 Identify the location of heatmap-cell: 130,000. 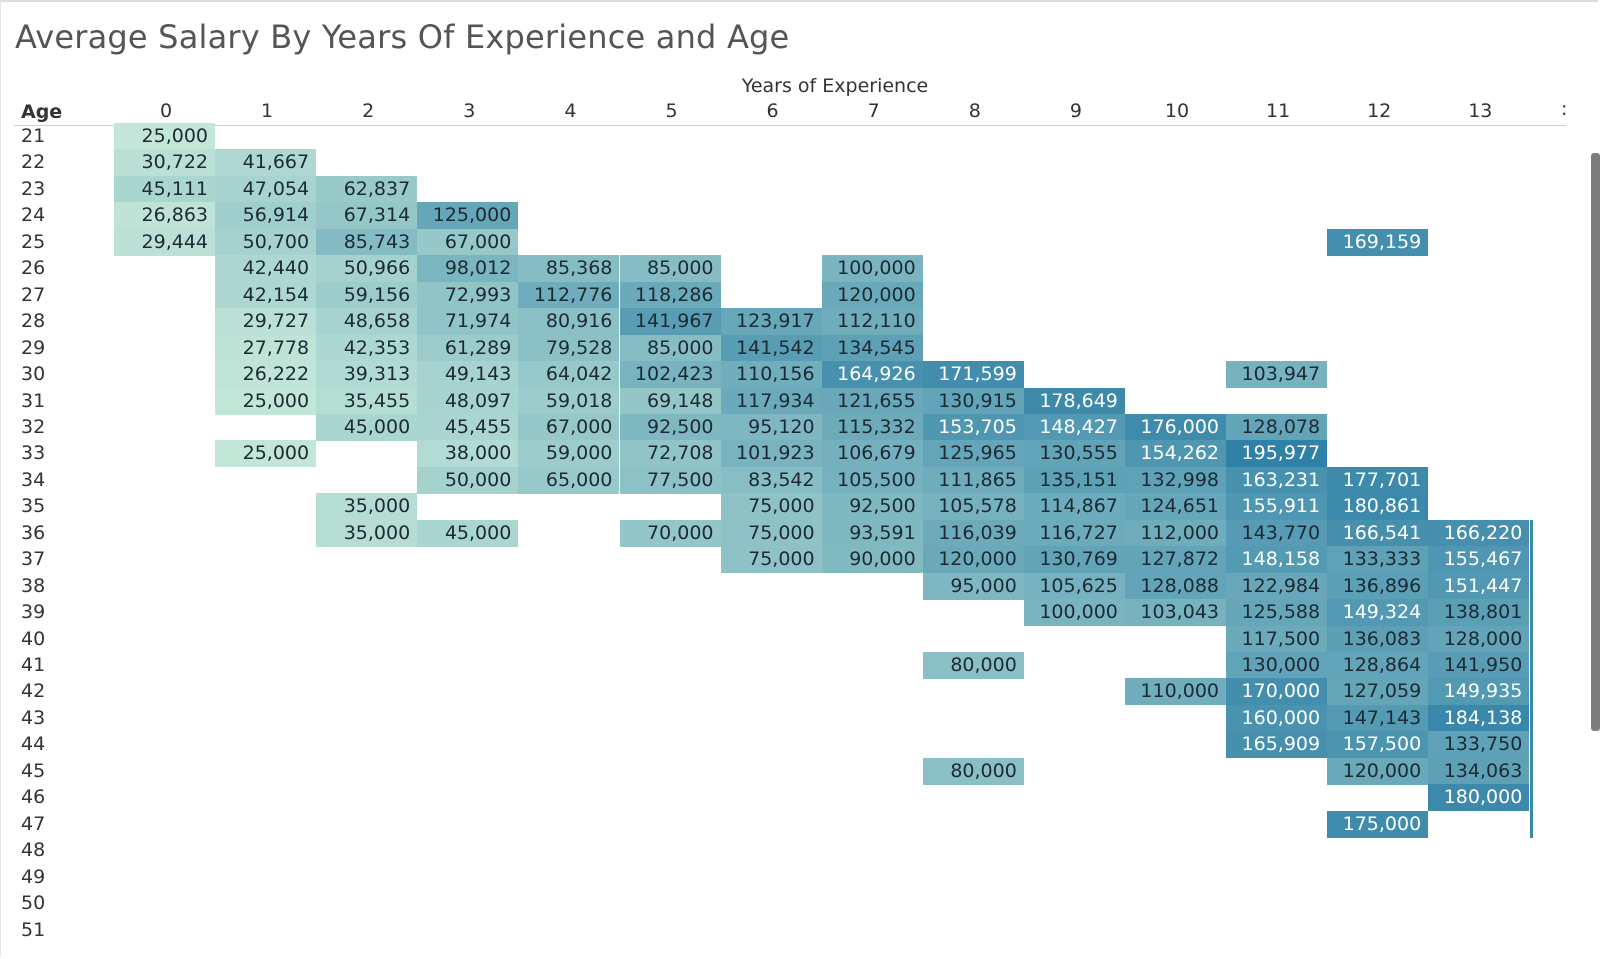
(1277, 665).